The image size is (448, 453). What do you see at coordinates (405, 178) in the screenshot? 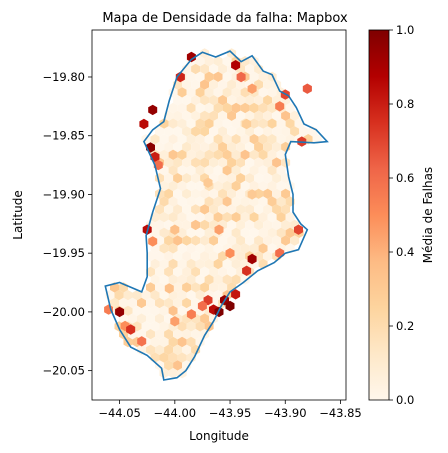
I see `colorbar-tick-label: 0.6` at bounding box center [405, 178].